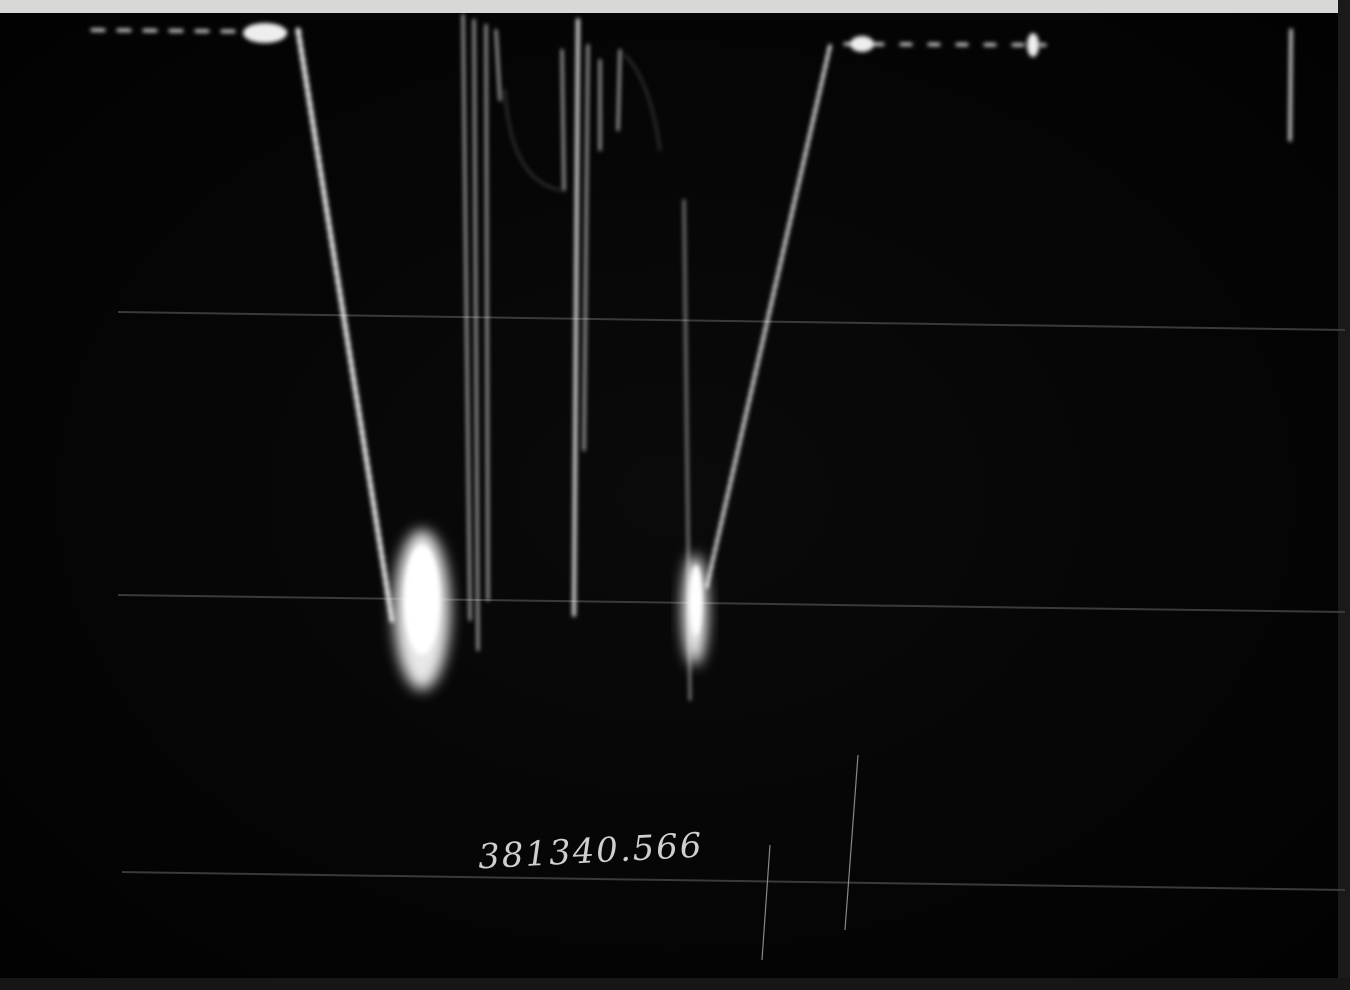  I want to click on paper-edge-right, so click(1344, 495).